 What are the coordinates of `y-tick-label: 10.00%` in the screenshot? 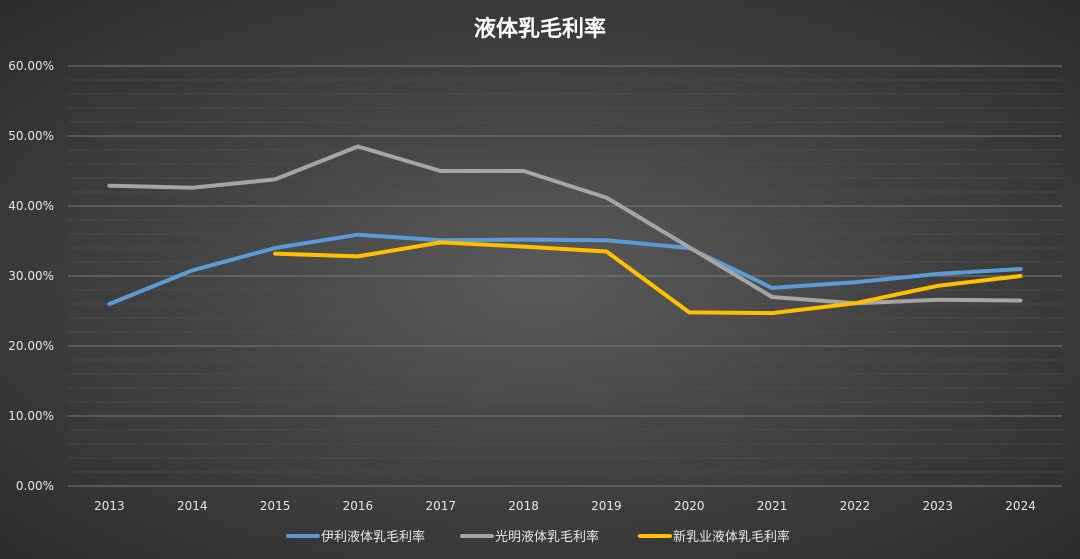 It's located at (31, 416).